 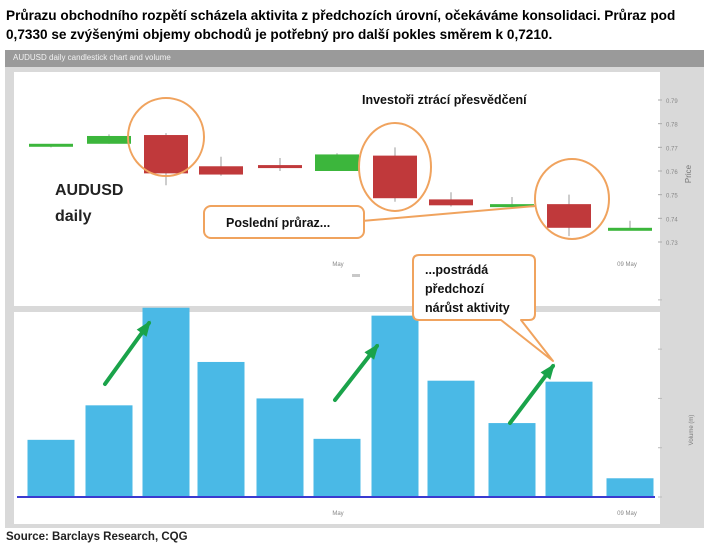 What do you see at coordinates (672, 197) in the screenshot?
I see `price-tick-label: 0.75` at bounding box center [672, 197].